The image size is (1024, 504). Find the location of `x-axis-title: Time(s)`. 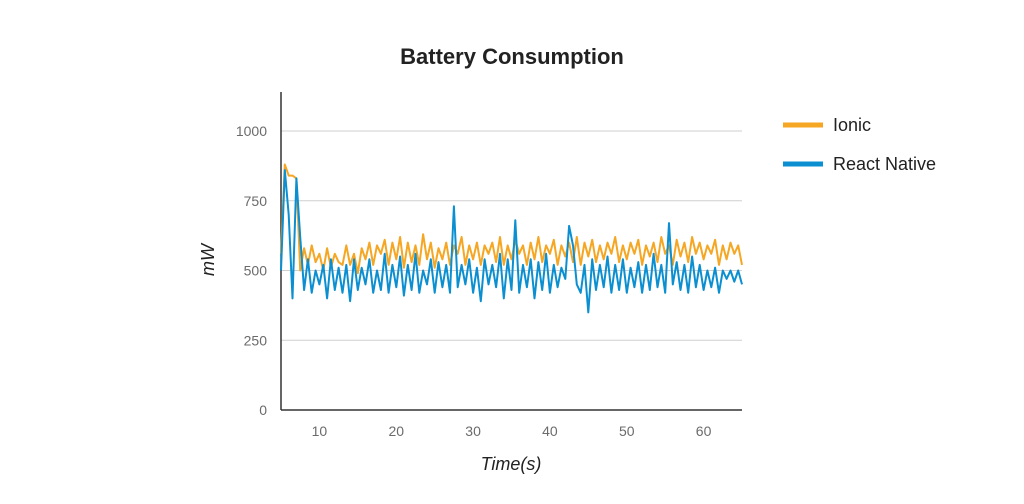

x-axis-title: Time(s) is located at coordinates (511, 464).